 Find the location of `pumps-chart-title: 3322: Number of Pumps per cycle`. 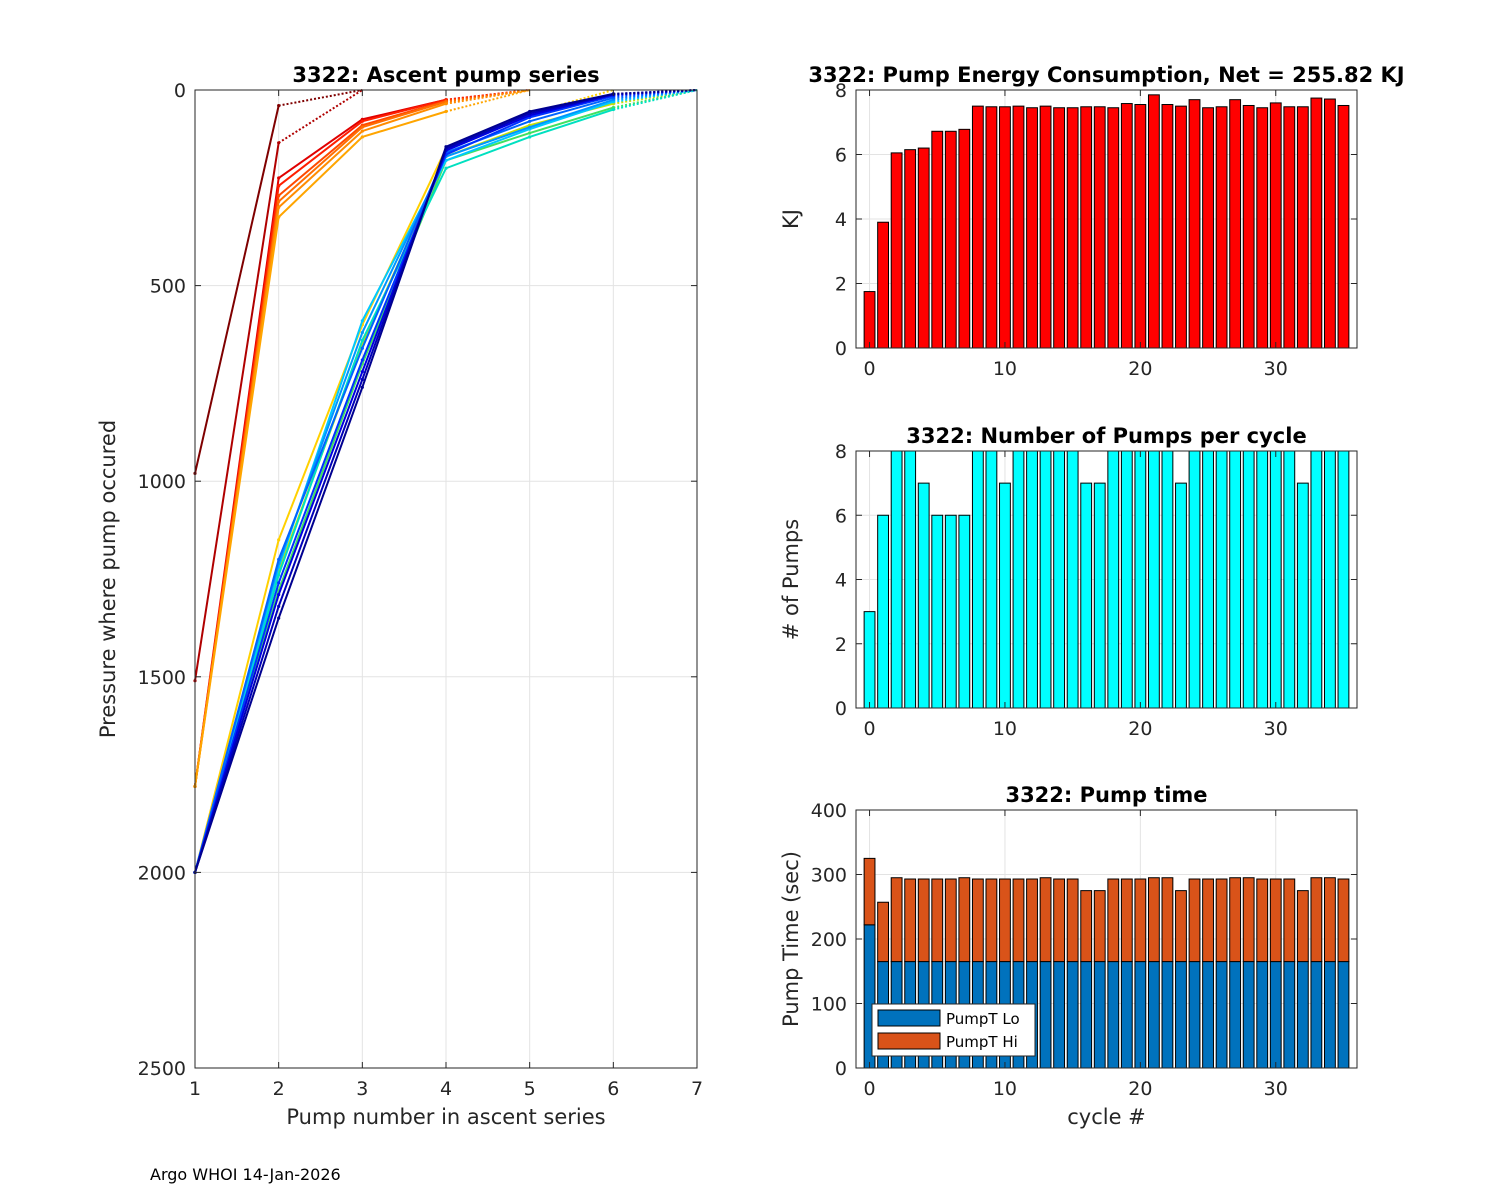

pumps-chart-title: 3322: Number of Pumps per cycle is located at coordinates (1106, 436).